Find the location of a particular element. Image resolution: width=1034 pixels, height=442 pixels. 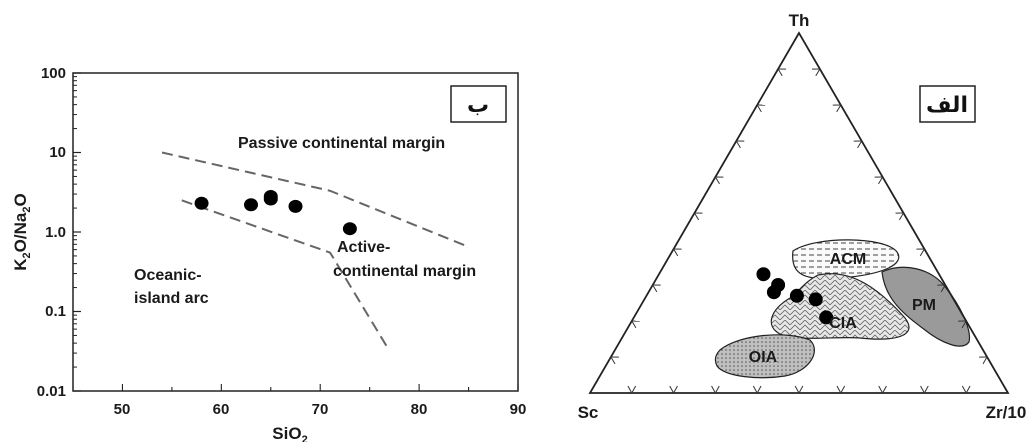

field-acm is located at coordinates (846, 259).